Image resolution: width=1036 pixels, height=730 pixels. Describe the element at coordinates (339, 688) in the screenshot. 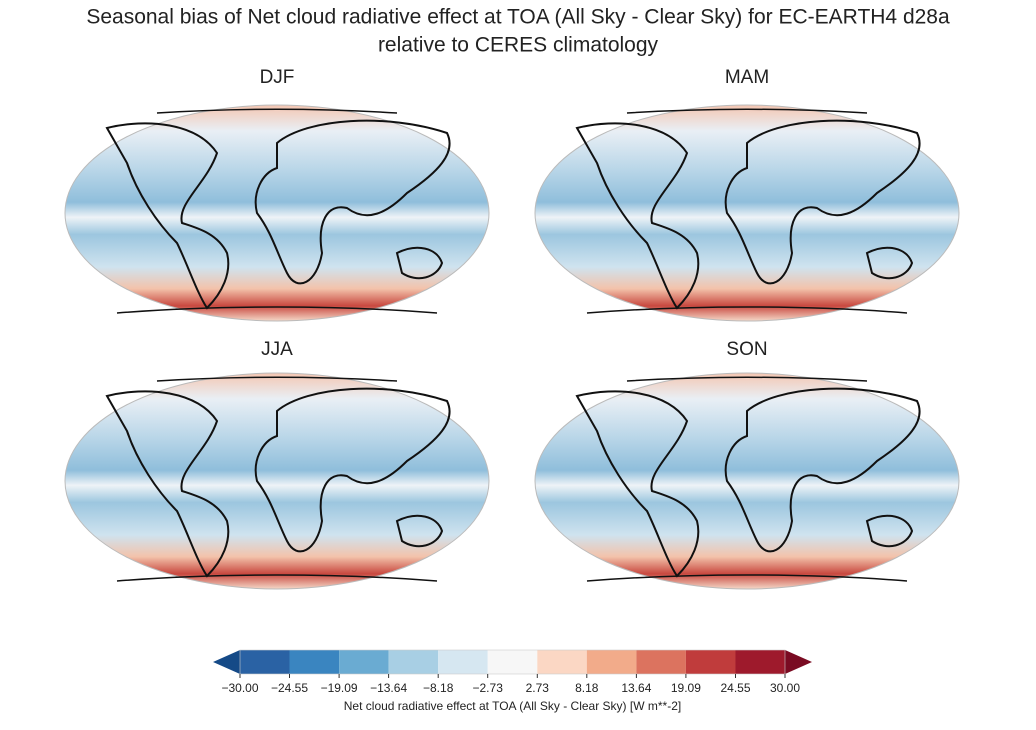

I see `colorbar-tick-label: −19.09` at that location.